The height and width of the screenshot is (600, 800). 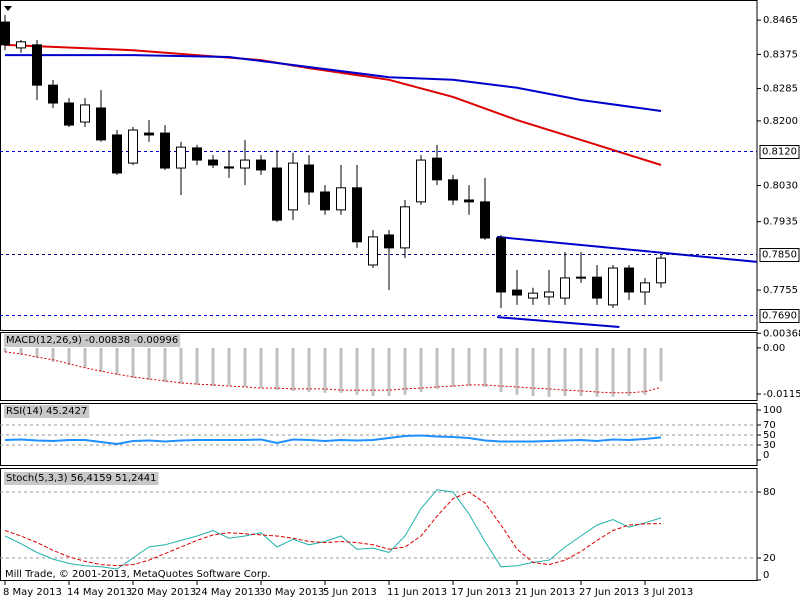 I want to click on y-tick-label: 0.7755, so click(x=780, y=290).